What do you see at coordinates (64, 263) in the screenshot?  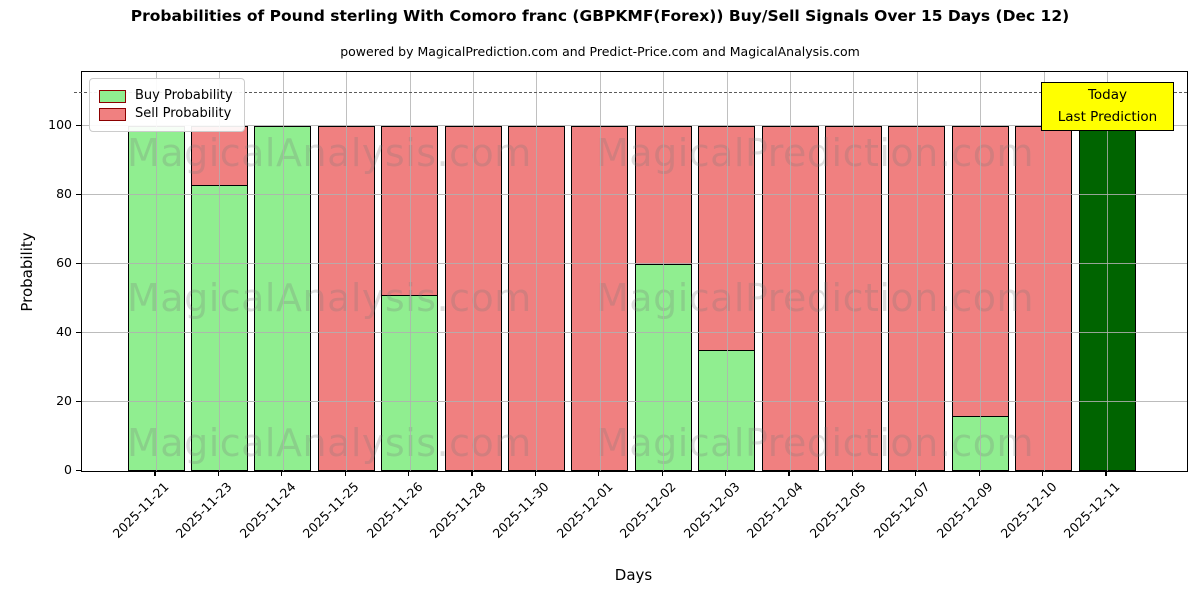 I see `y-tick-label: 60` at bounding box center [64, 263].